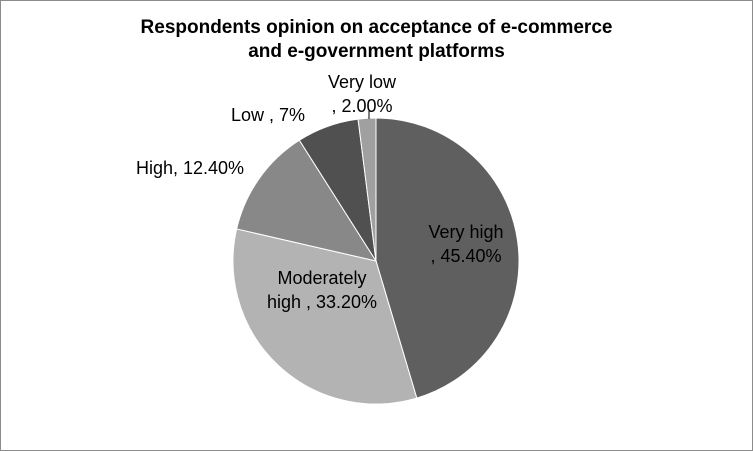 This screenshot has height=451, width=753. Describe the element at coordinates (362, 94) in the screenshot. I see `data-label-very-low: Very low , 2.00%` at that location.